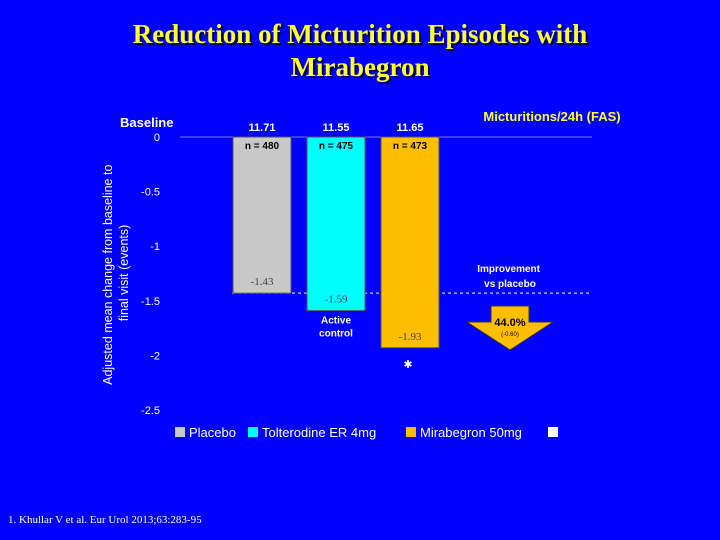 The image size is (720, 540). What do you see at coordinates (155, 247) in the screenshot?
I see `y-tick-label: -1` at bounding box center [155, 247].